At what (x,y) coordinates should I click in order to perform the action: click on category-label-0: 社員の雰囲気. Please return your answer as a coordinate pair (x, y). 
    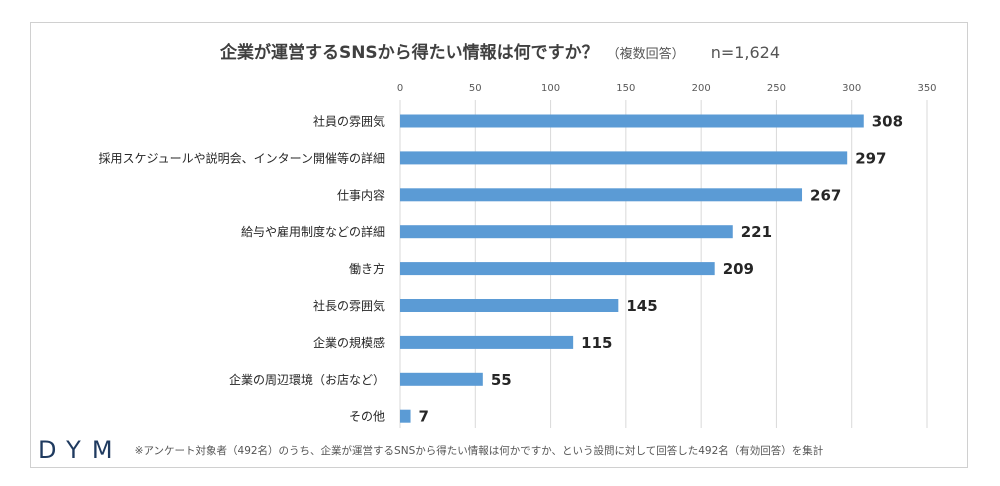
    Looking at the image, I should click on (349, 121).